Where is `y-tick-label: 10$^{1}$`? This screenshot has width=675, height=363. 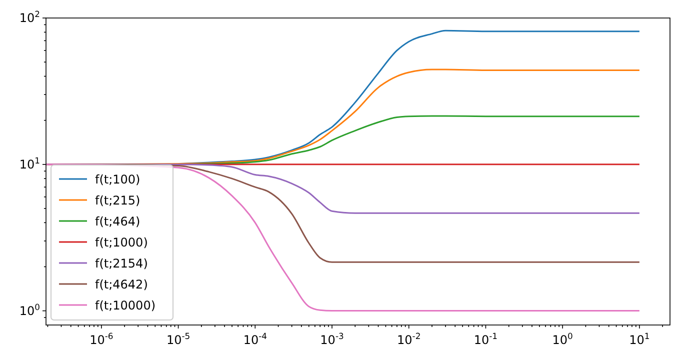 y-tick-label: 10$^{1}$ is located at coordinates (29, 163).